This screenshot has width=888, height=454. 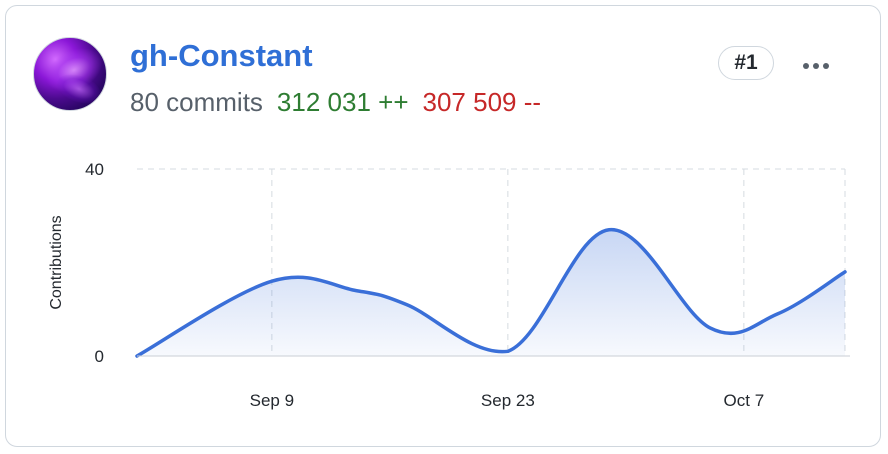 What do you see at coordinates (342, 102) in the screenshot?
I see `additions-count: 312 031 ++` at bounding box center [342, 102].